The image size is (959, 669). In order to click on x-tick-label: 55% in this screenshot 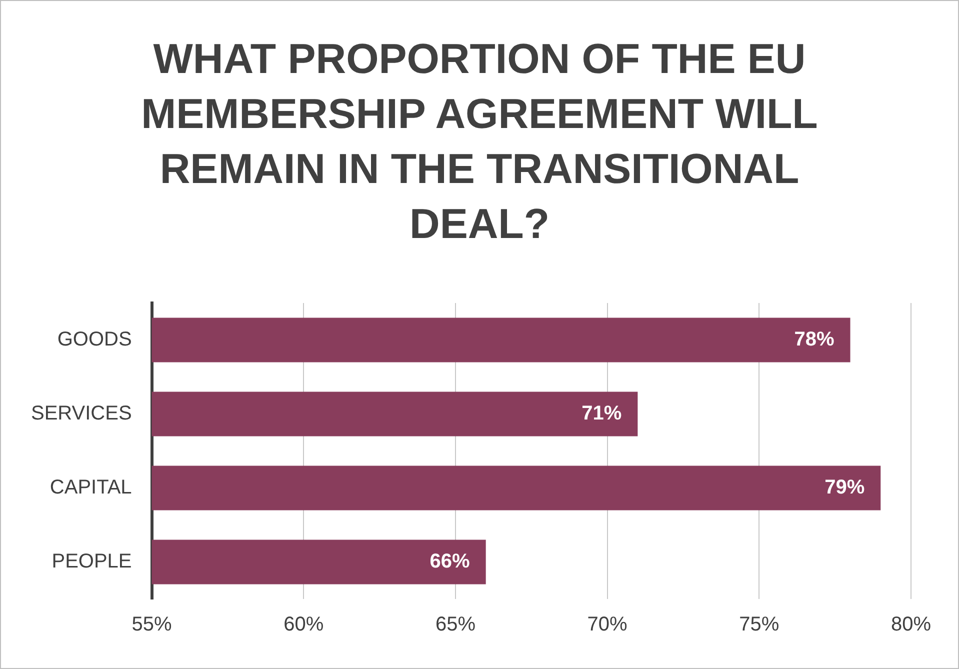, I will do `click(152, 625)`.